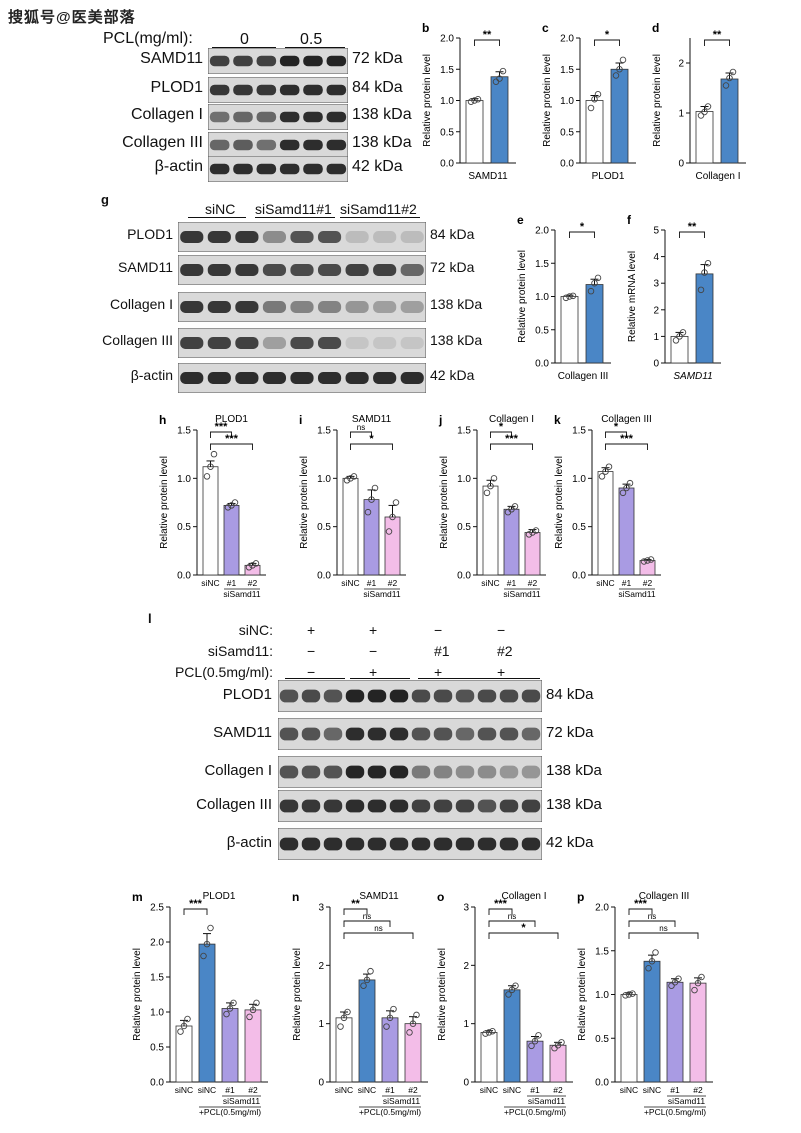  I want to click on chart-e-tick-label-4: 2.0, so click(542, 231).